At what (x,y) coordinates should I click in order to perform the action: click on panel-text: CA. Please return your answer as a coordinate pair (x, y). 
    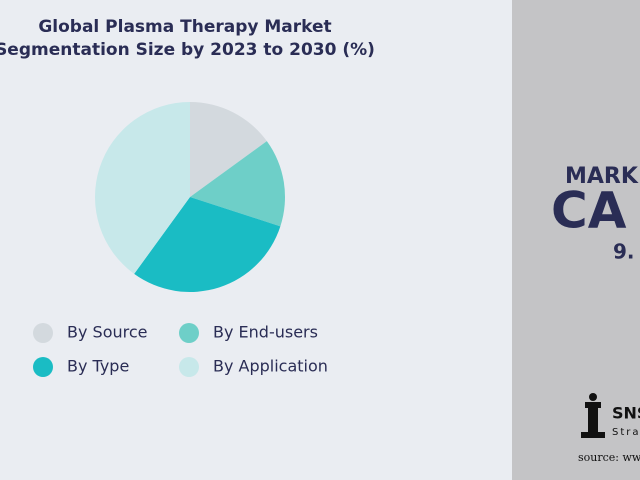
    Looking at the image, I should click on (589, 211).